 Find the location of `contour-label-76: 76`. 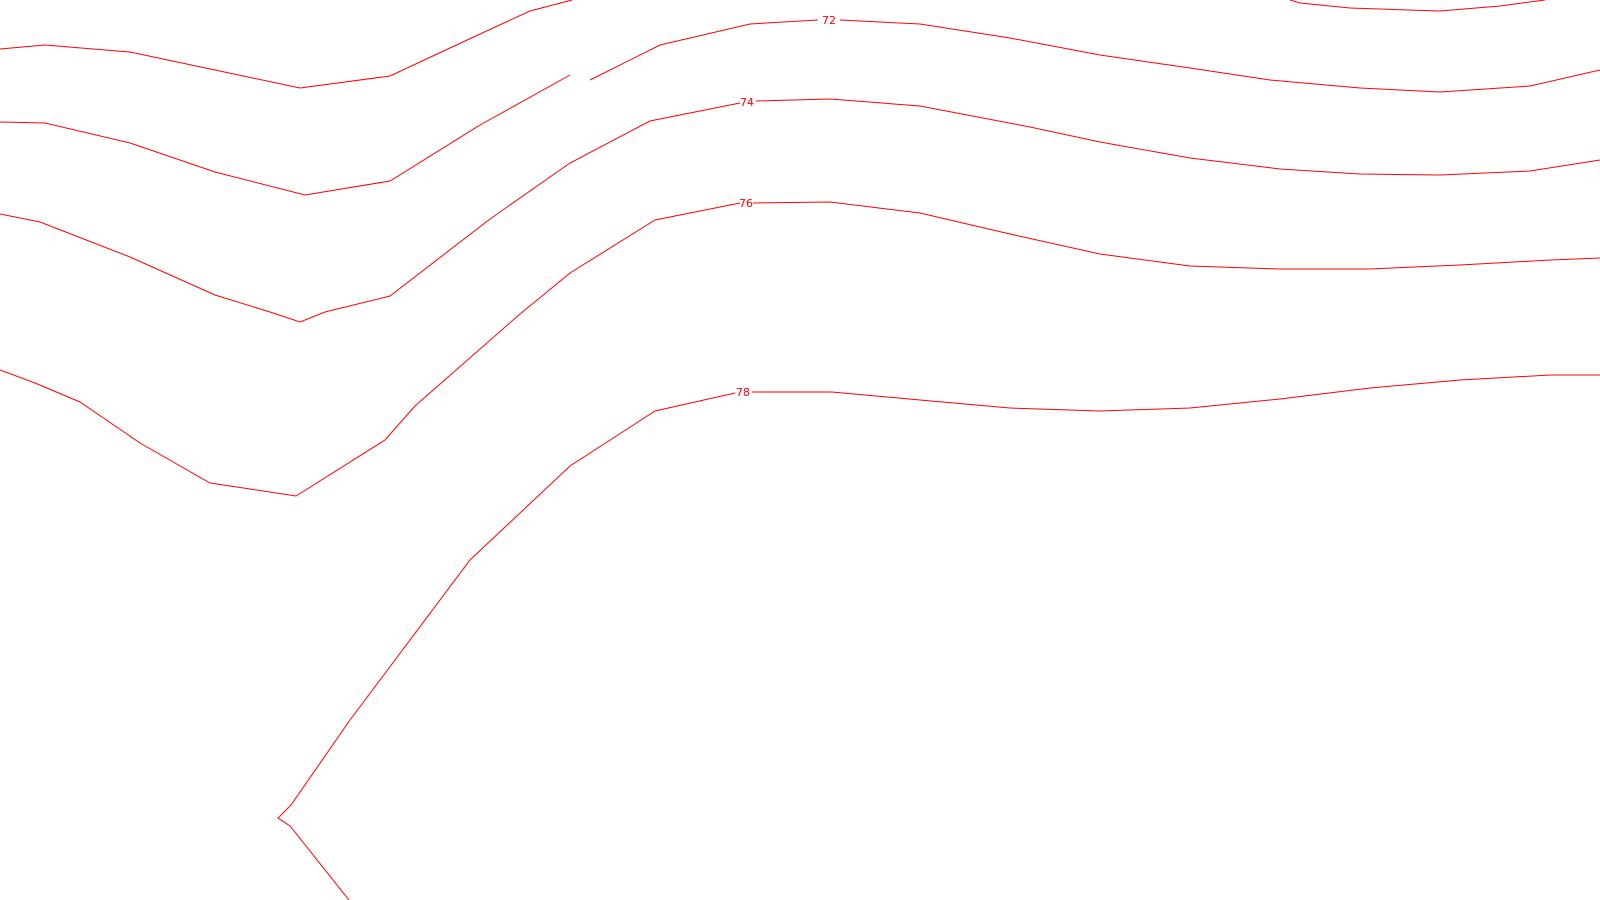

contour-label-76: 76 is located at coordinates (746, 203).